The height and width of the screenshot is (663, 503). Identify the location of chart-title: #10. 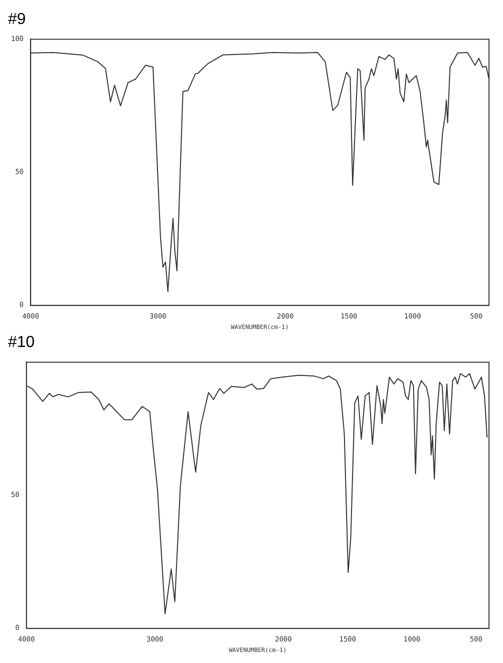
(21, 343).